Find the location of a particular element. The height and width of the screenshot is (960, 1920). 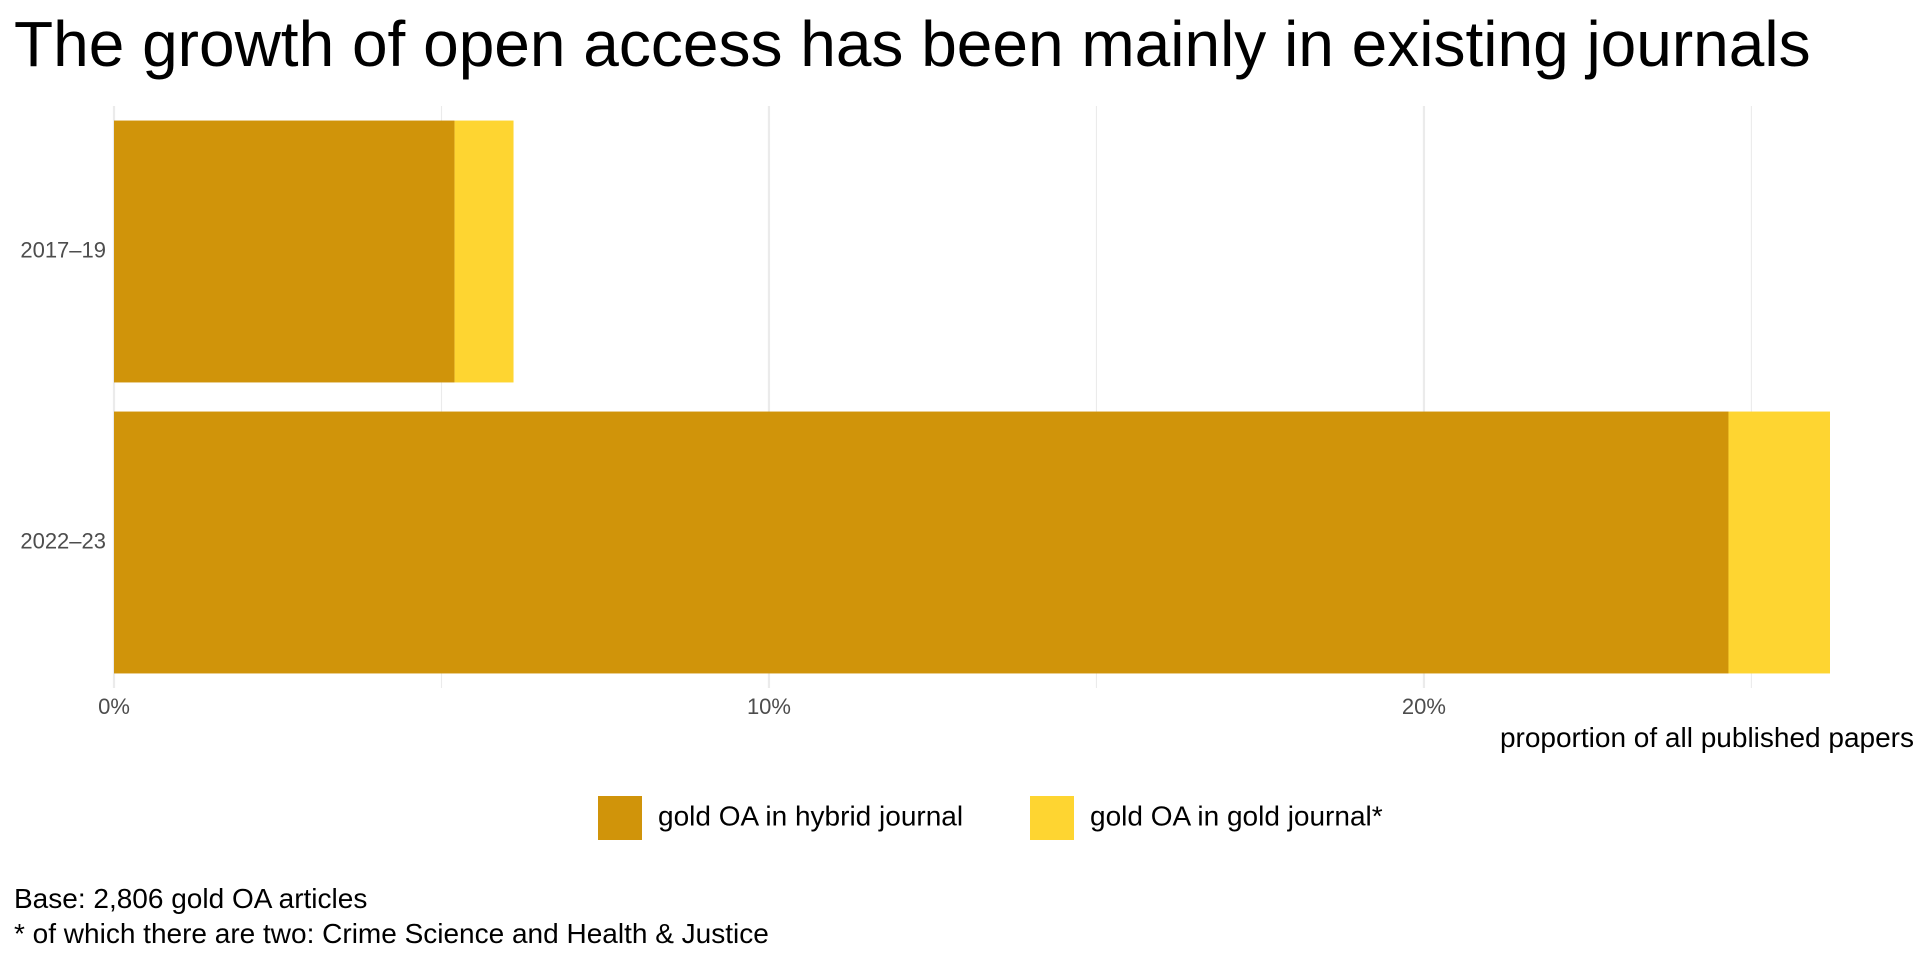

x-tick-label: 0% is located at coordinates (114, 706).